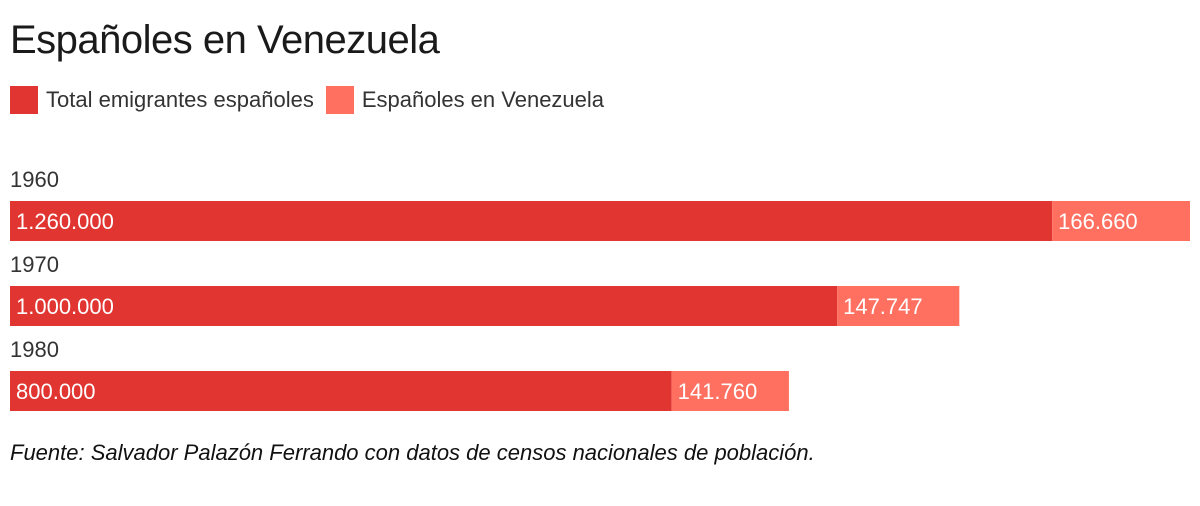 The width and height of the screenshot is (1200, 506). I want to click on data-label-venezuela-1980: 141.760, so click(718, 391).